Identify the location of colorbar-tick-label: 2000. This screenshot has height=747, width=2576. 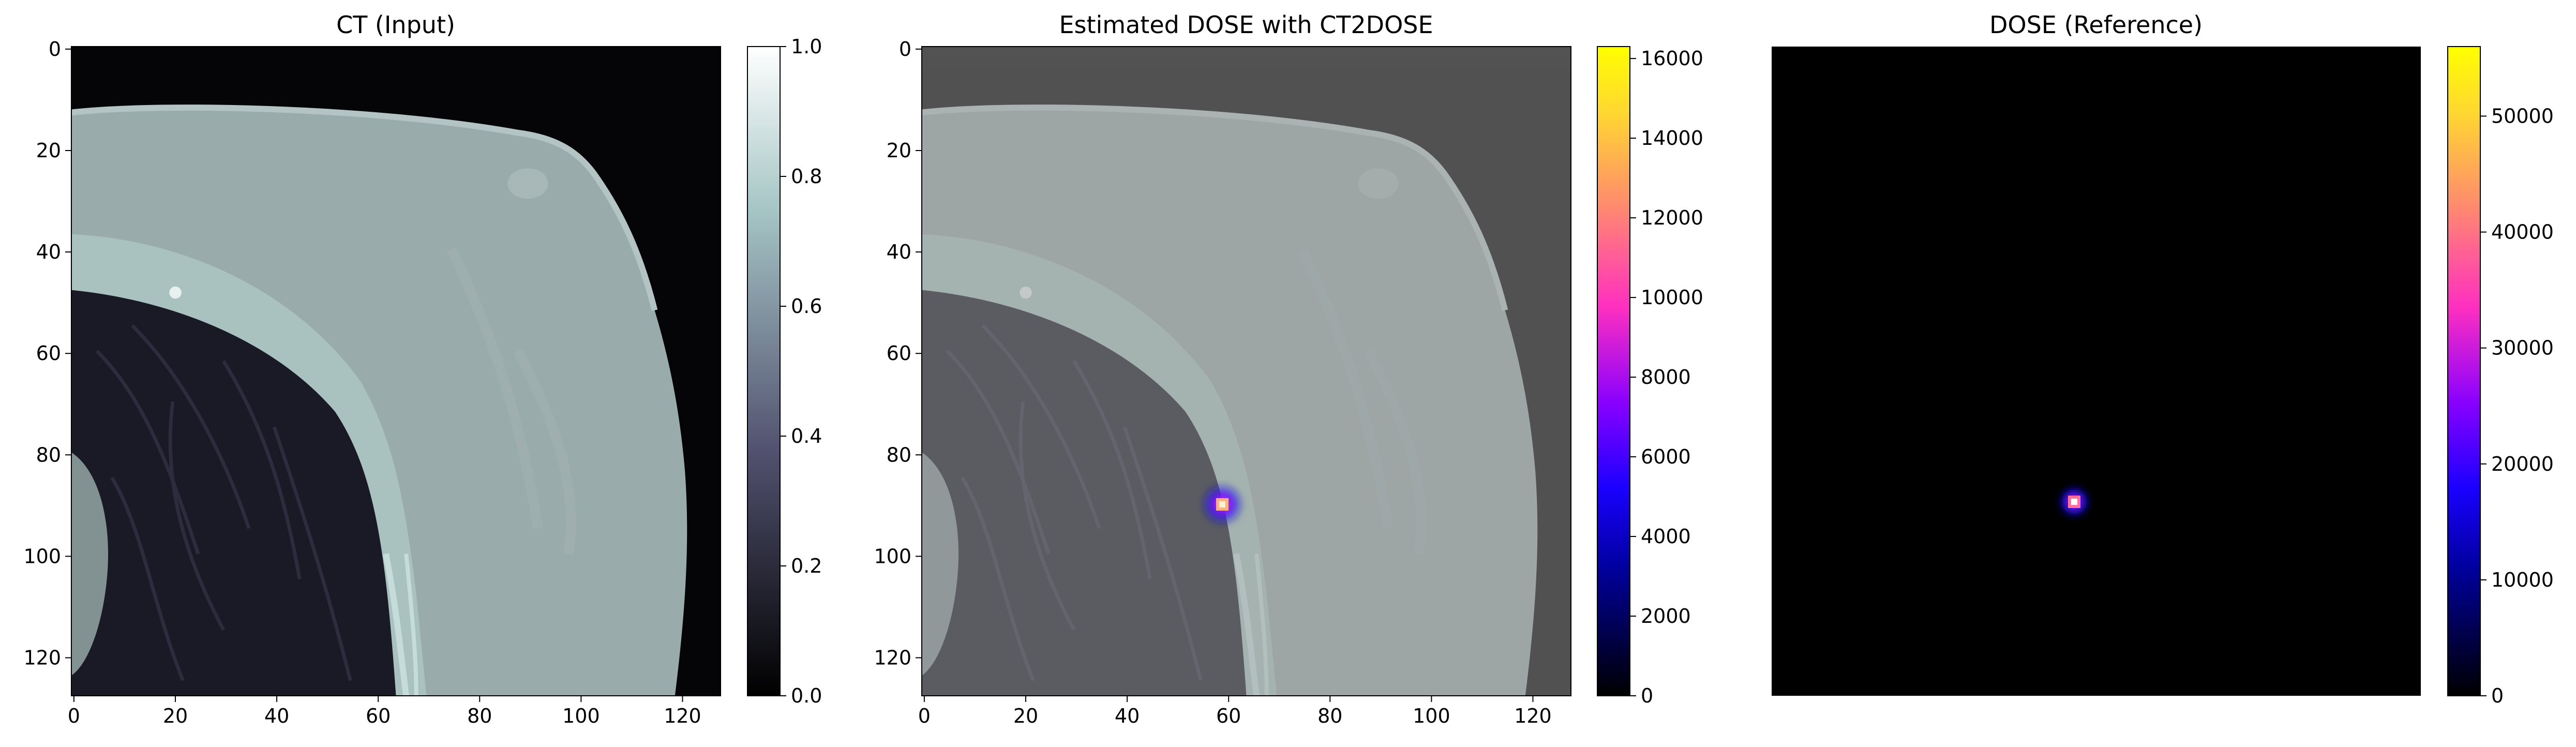
(1666, 616).